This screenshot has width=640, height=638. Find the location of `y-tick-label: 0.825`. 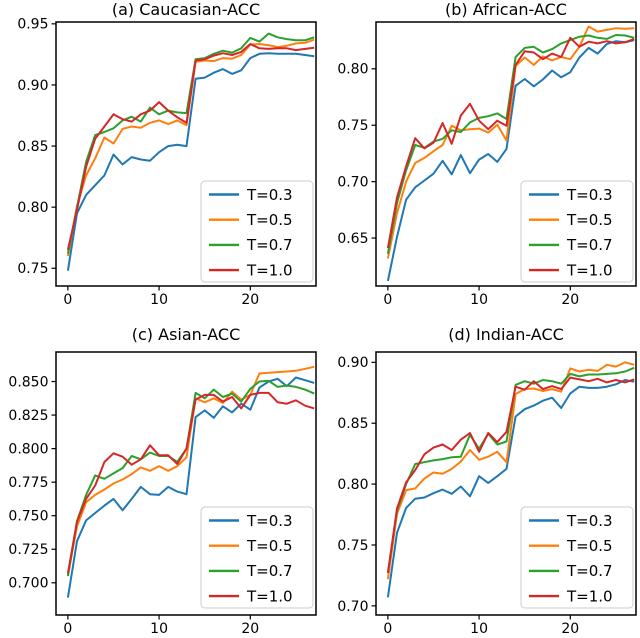

y-tick-label: 0.825 is located at coordinates (28, 416).